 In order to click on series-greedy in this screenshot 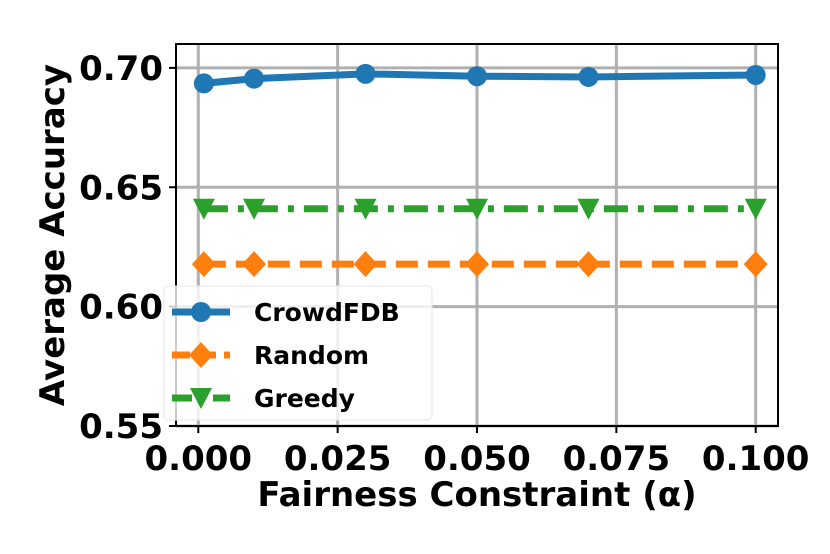, I will do `click(479, 209)`.